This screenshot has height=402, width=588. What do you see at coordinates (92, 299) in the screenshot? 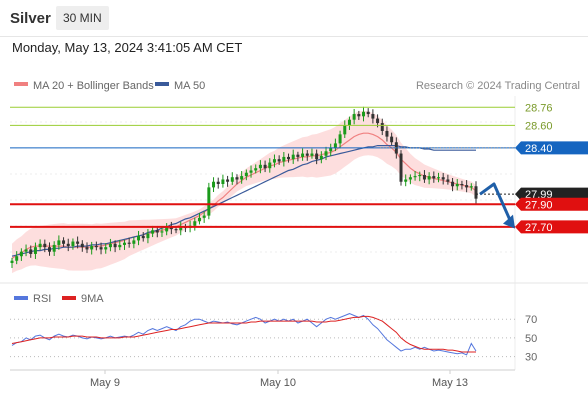
I see `rsi-ma-legend-label: 9MA` at bounding box center [92, 299].